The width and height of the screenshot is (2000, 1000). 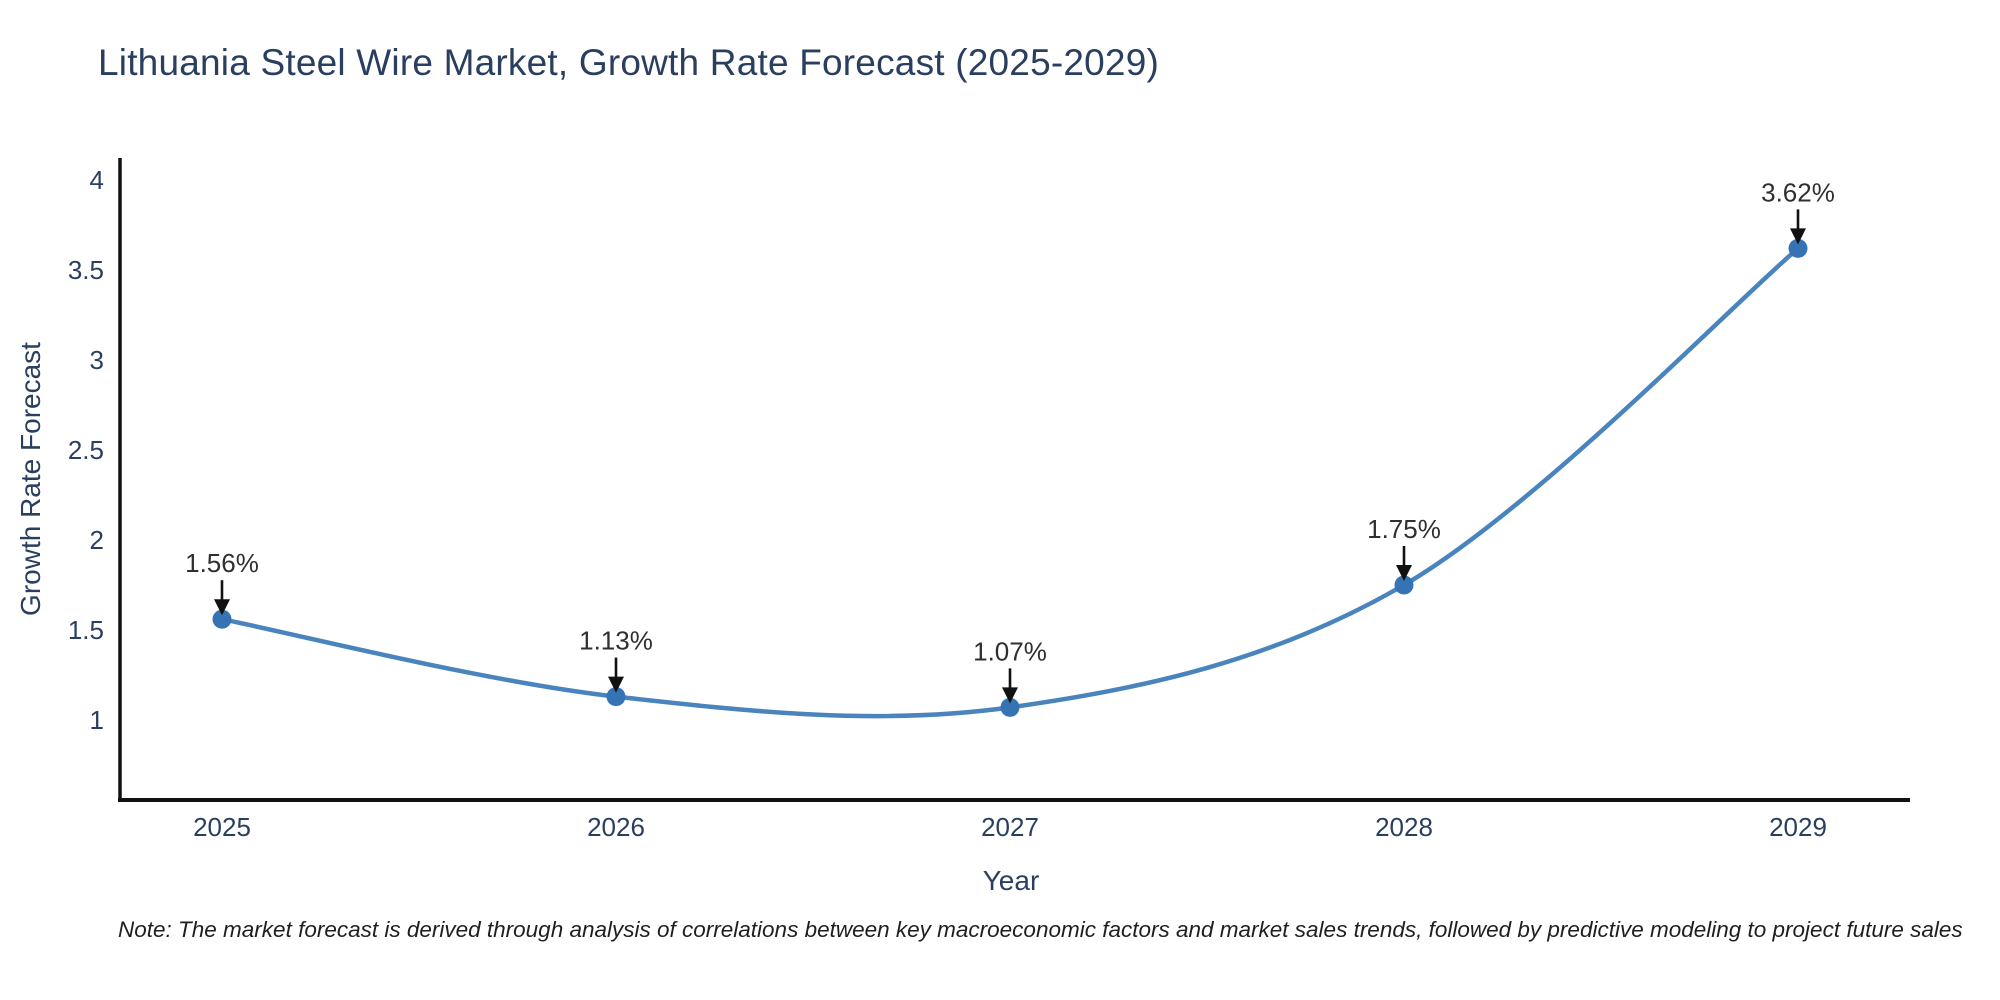 What do you see at coordinates (222, 607) in the screenshot?
I see `annotation-arrowhead-2025` at bounding box center [222, 607].